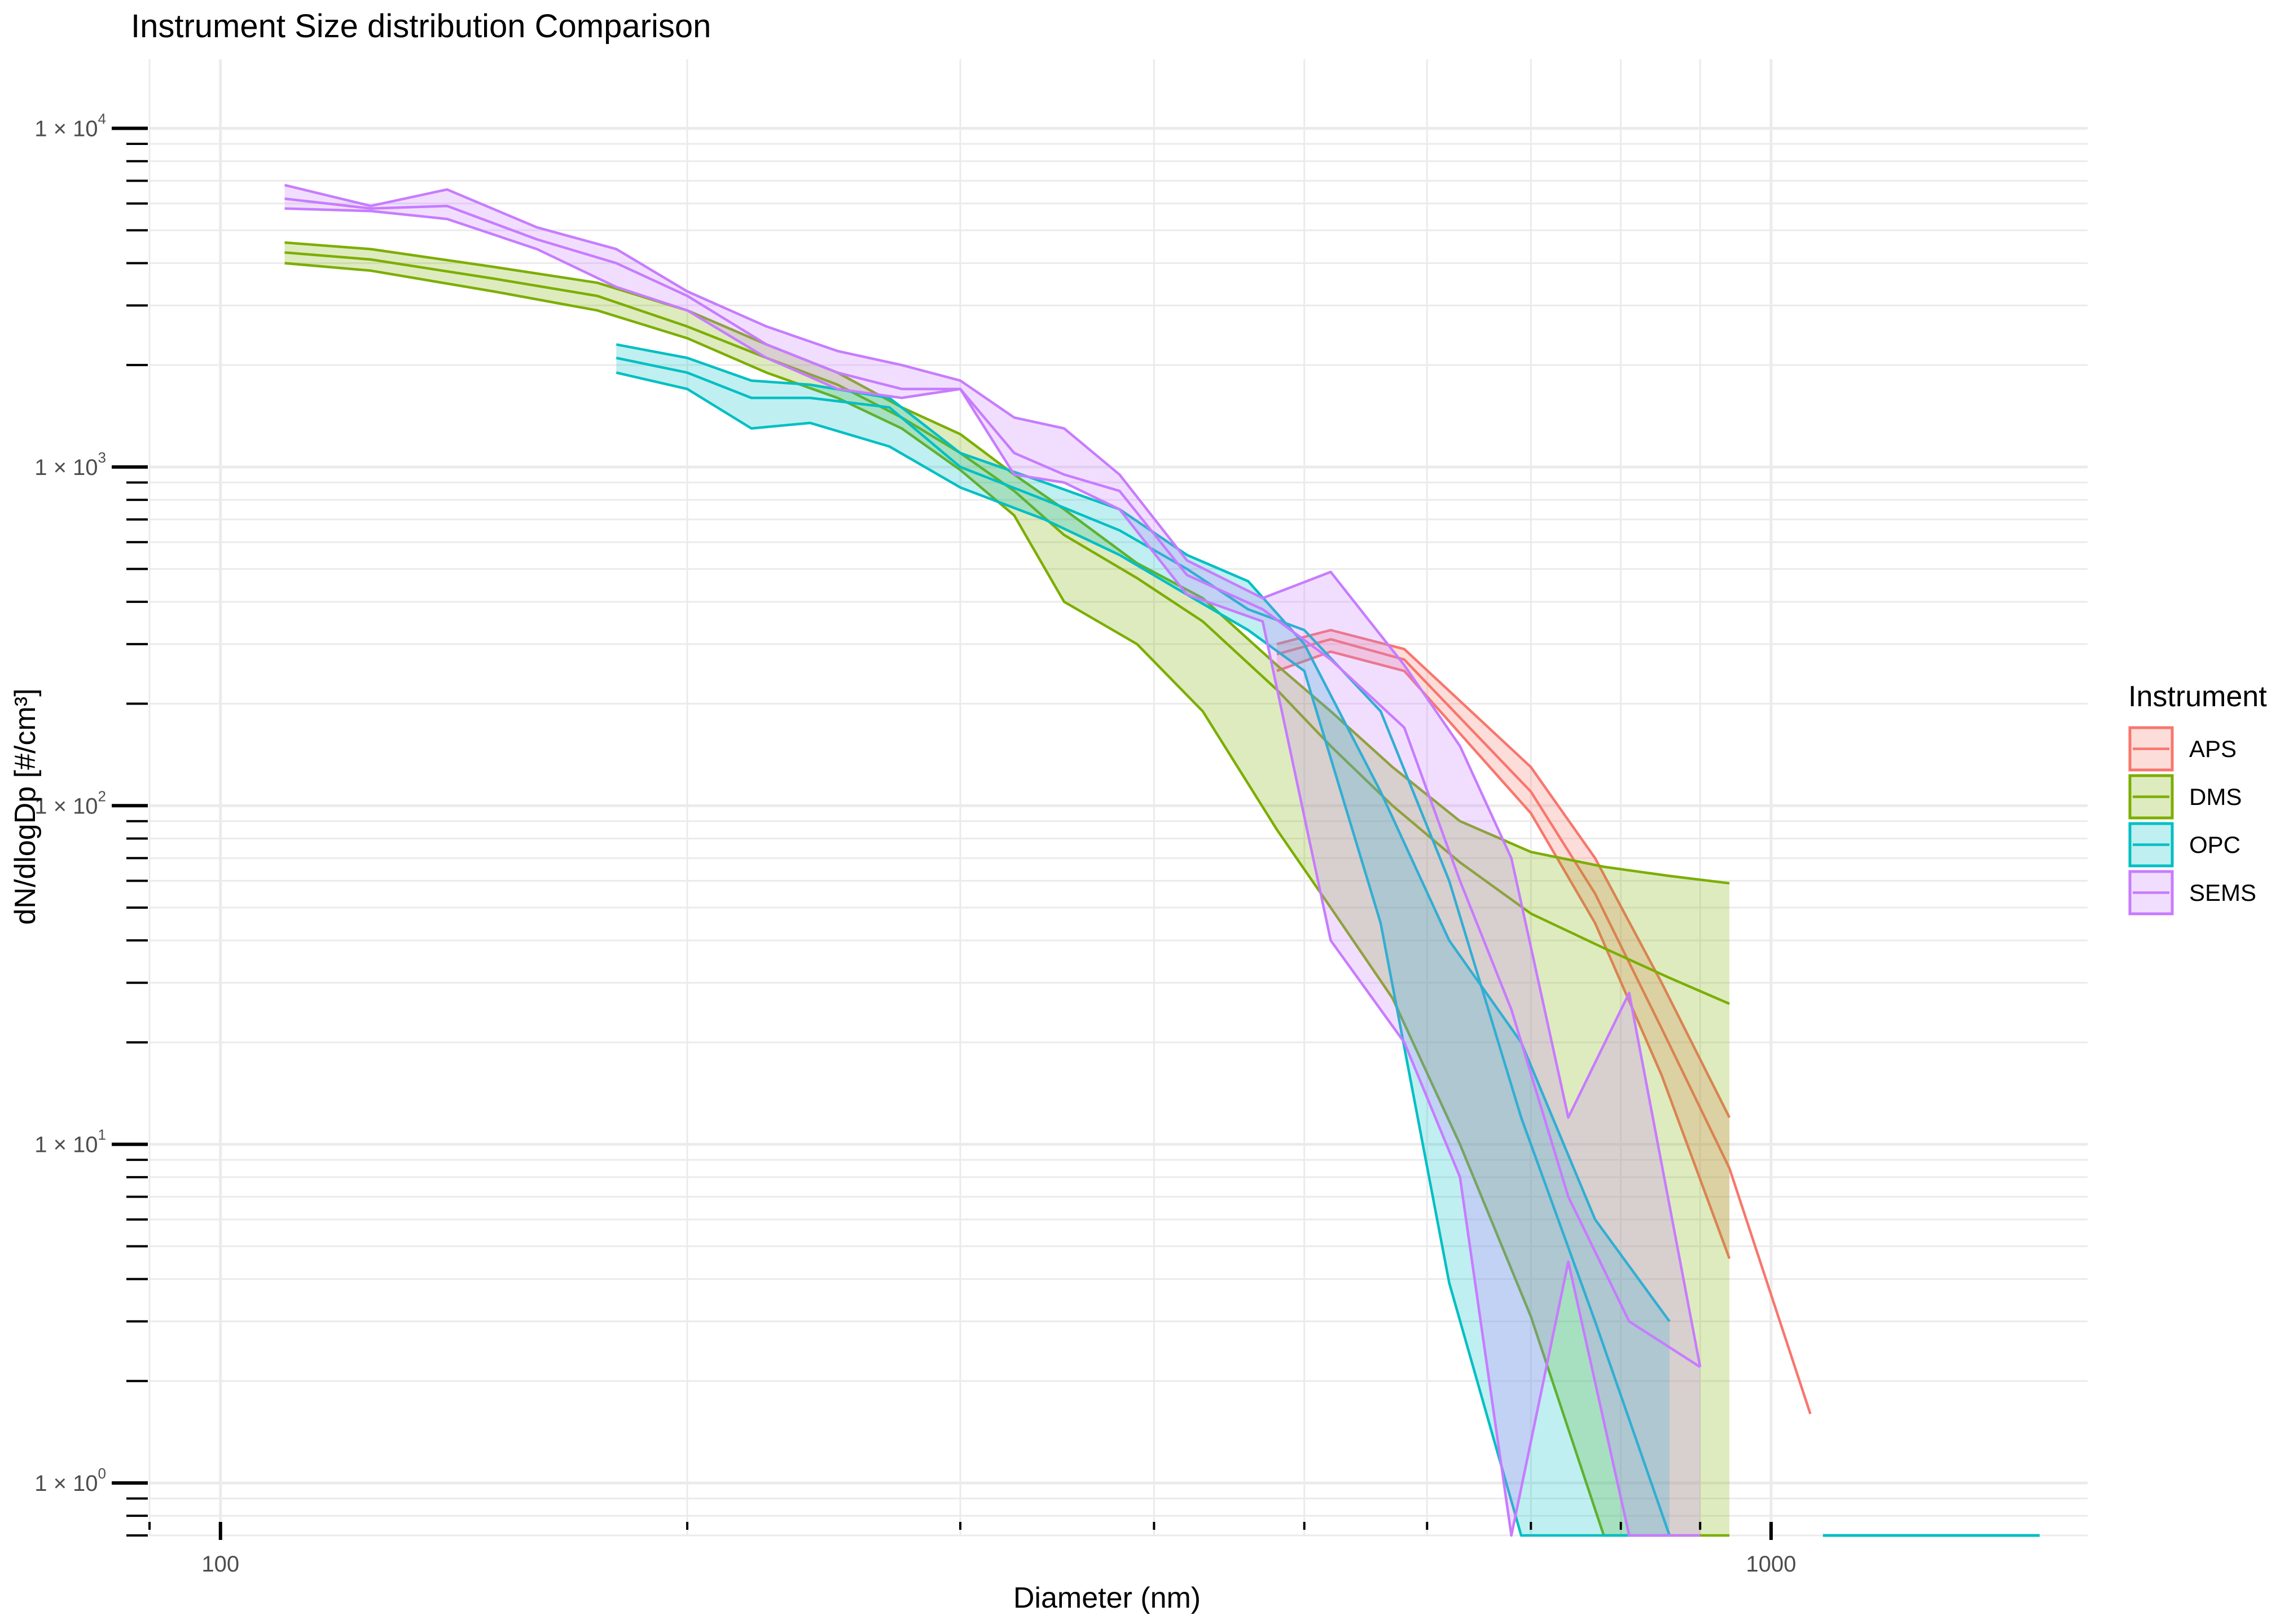 The height and width of the screenshot is (1624, 2280). Describe the element at coordinates (70, 1142) in the screenshot. I see `y-tick-label: 1 × 10¹` at that location.